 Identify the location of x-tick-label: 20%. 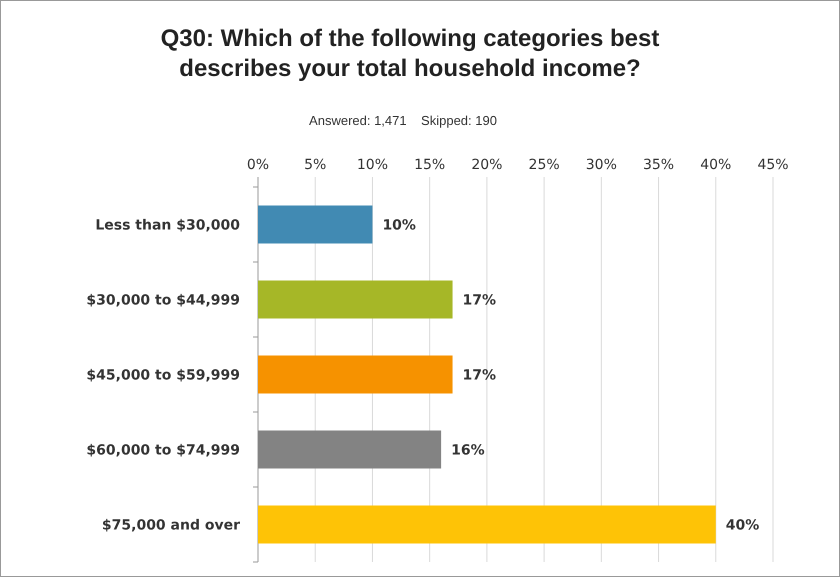
(486, 165).